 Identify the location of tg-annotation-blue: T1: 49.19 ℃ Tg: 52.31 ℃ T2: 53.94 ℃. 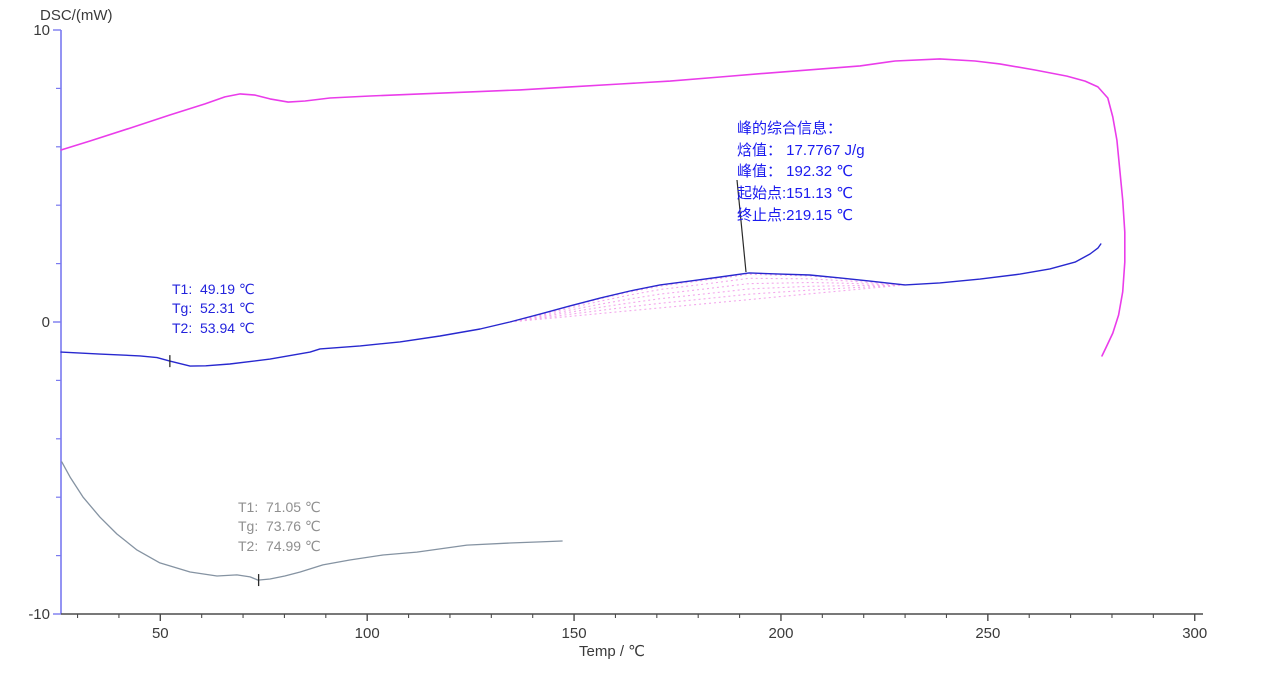
(213, 309).